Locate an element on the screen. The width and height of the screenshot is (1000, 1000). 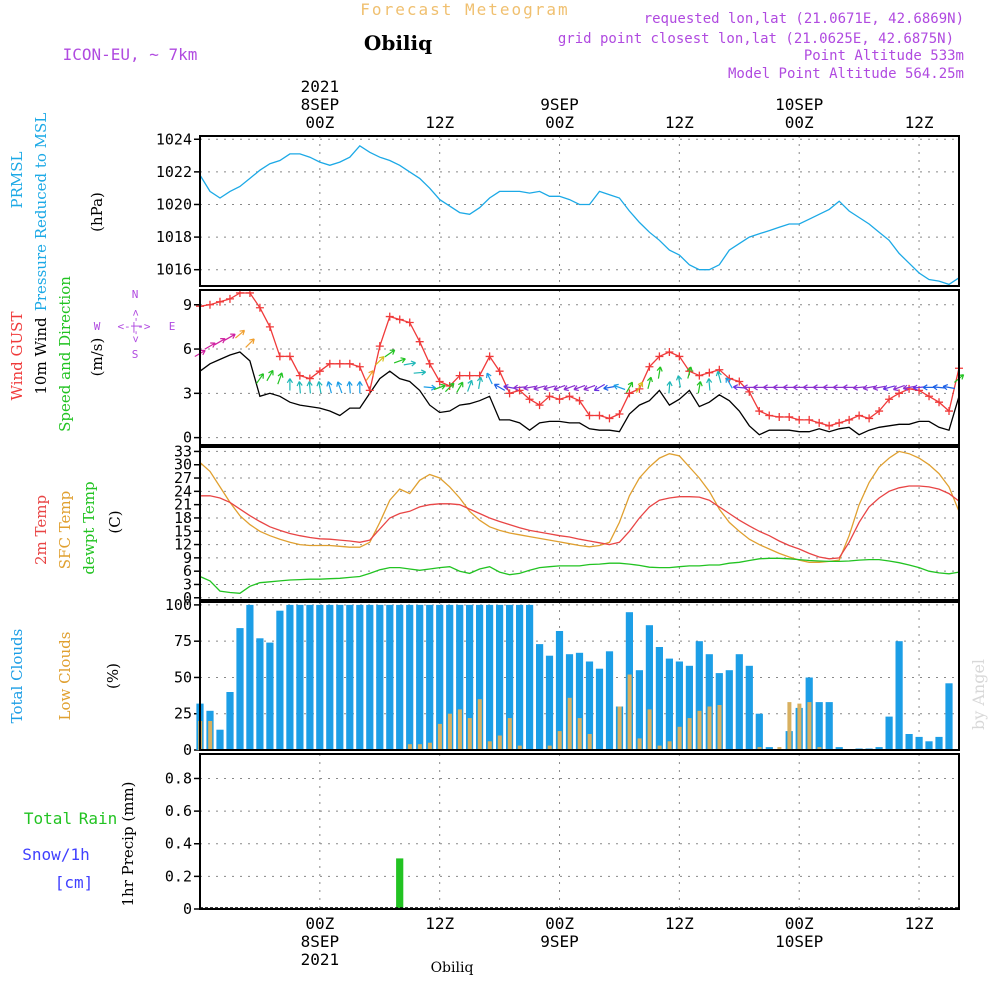
y-tick-label: 100 is located at coordinates (178, 605).